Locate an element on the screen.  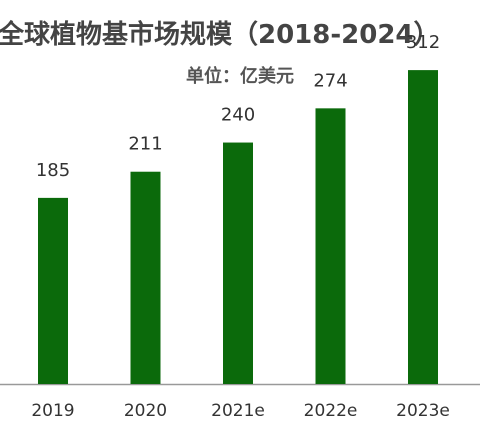
x-tick-label-2019: 2019 is located at coordinates (52, 411).